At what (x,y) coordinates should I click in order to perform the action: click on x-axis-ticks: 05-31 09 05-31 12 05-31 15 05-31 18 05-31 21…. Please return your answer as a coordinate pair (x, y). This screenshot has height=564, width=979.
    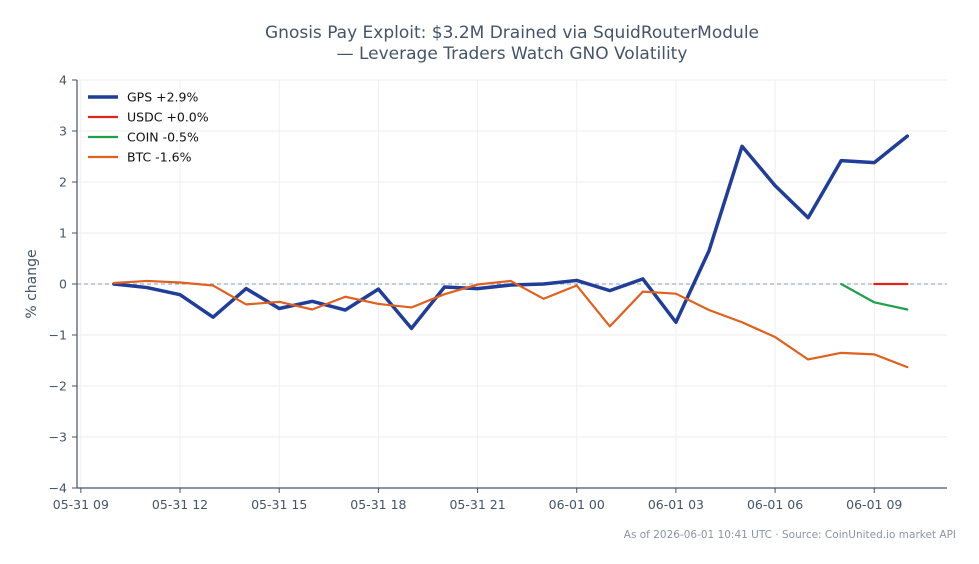
    Looking at the image, I should click on (477, 500).